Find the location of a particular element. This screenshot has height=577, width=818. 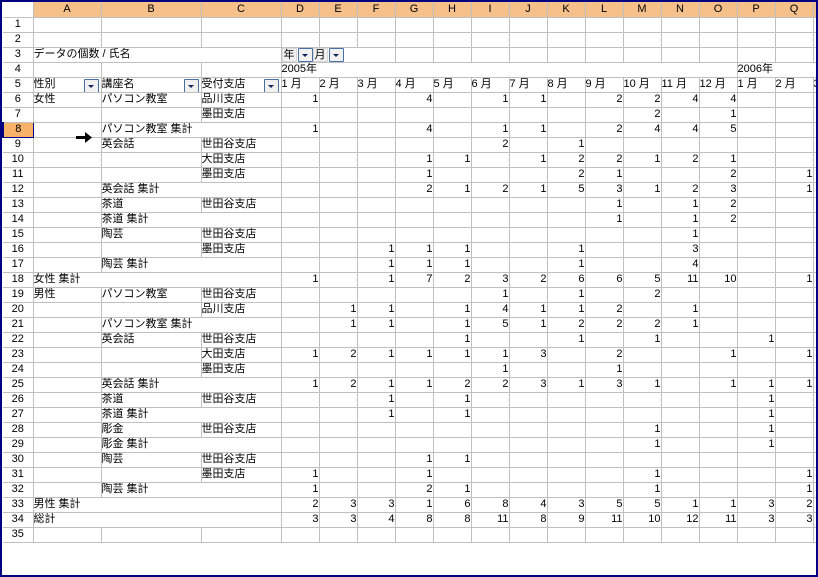

cell-Q13 is located at coordinates (794, 205).